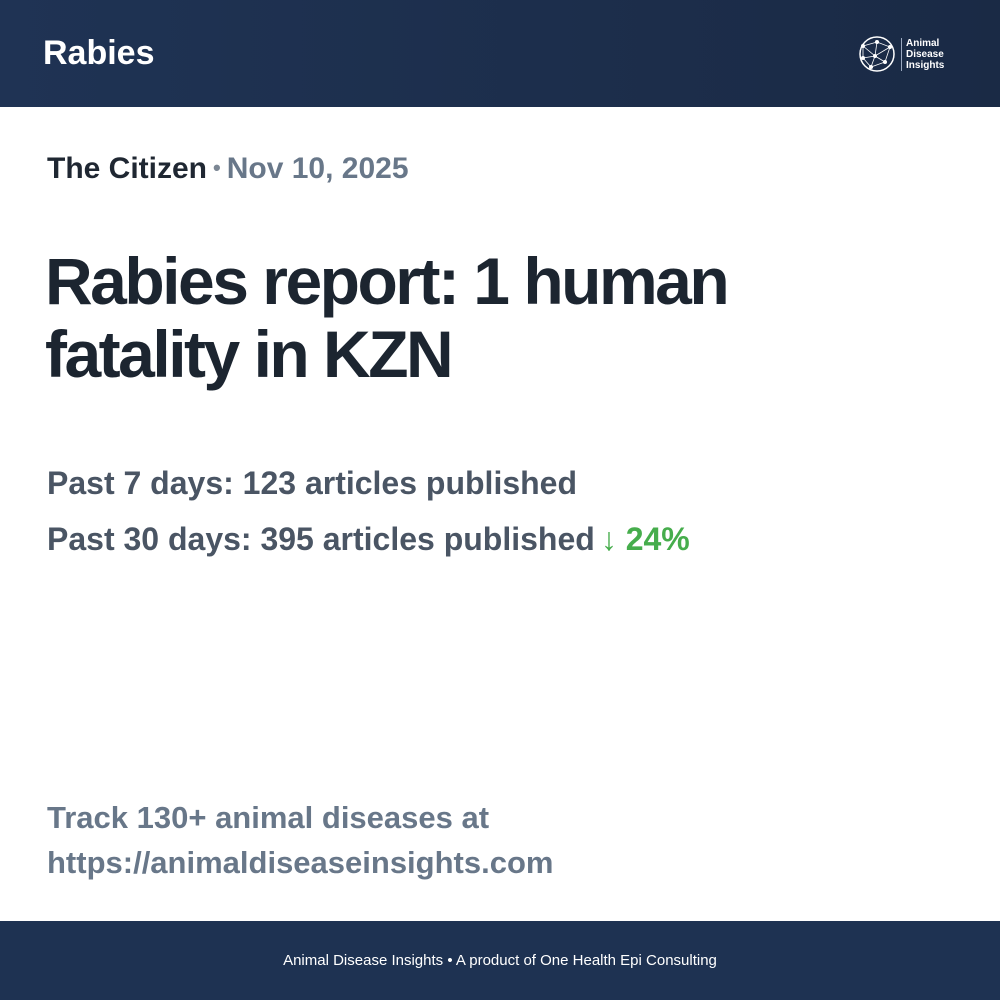 The image size is (1000, 1000). I want to click on header: Rabies Animal Disease Insights, so click(500, 53).